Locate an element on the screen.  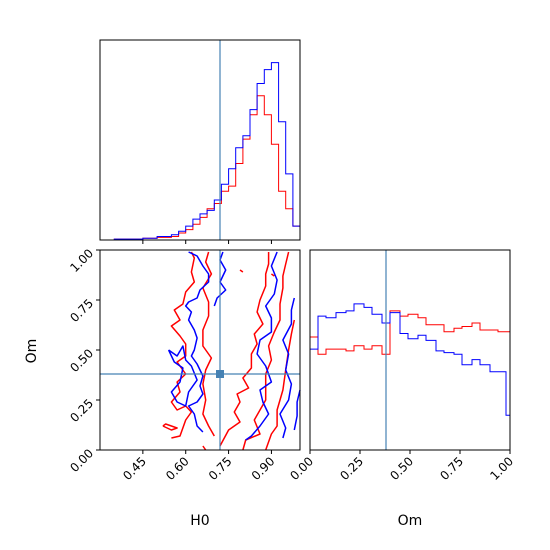
joint-y-tick-label: 0.75 is located at coordinates (81, 310).